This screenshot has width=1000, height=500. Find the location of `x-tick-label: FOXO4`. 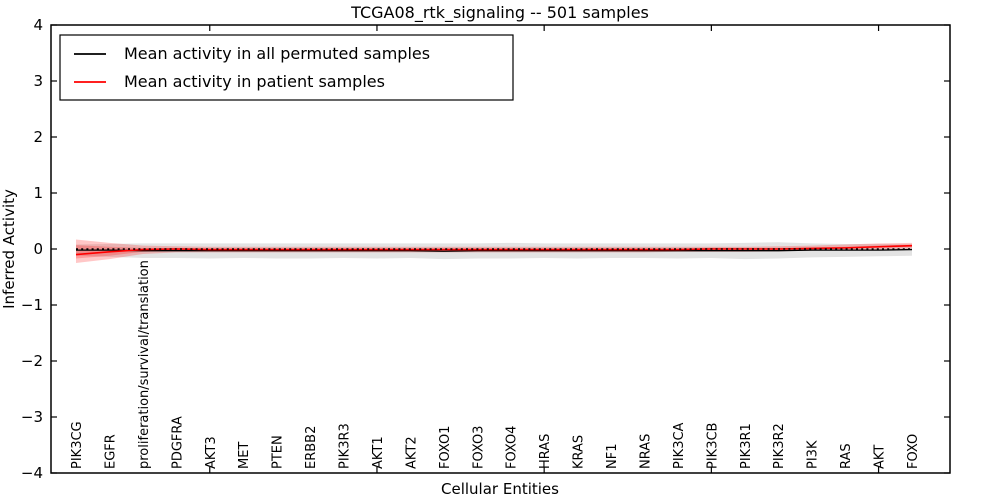

x-tick-label: FOXO4 is located at coordinates (512, 447).